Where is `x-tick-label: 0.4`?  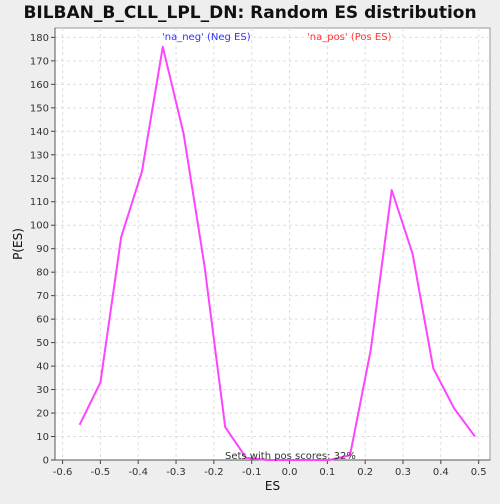 x-tick-label: 0.4 is located at coordinates (441, 472).